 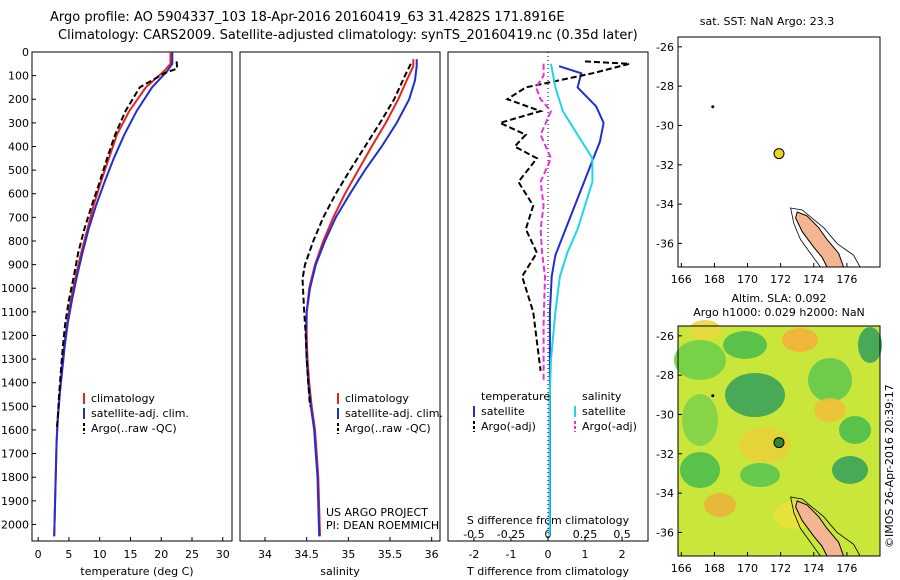 I want to click on diff-series-temperature-argo-adj-, so click(x=563, y=216).